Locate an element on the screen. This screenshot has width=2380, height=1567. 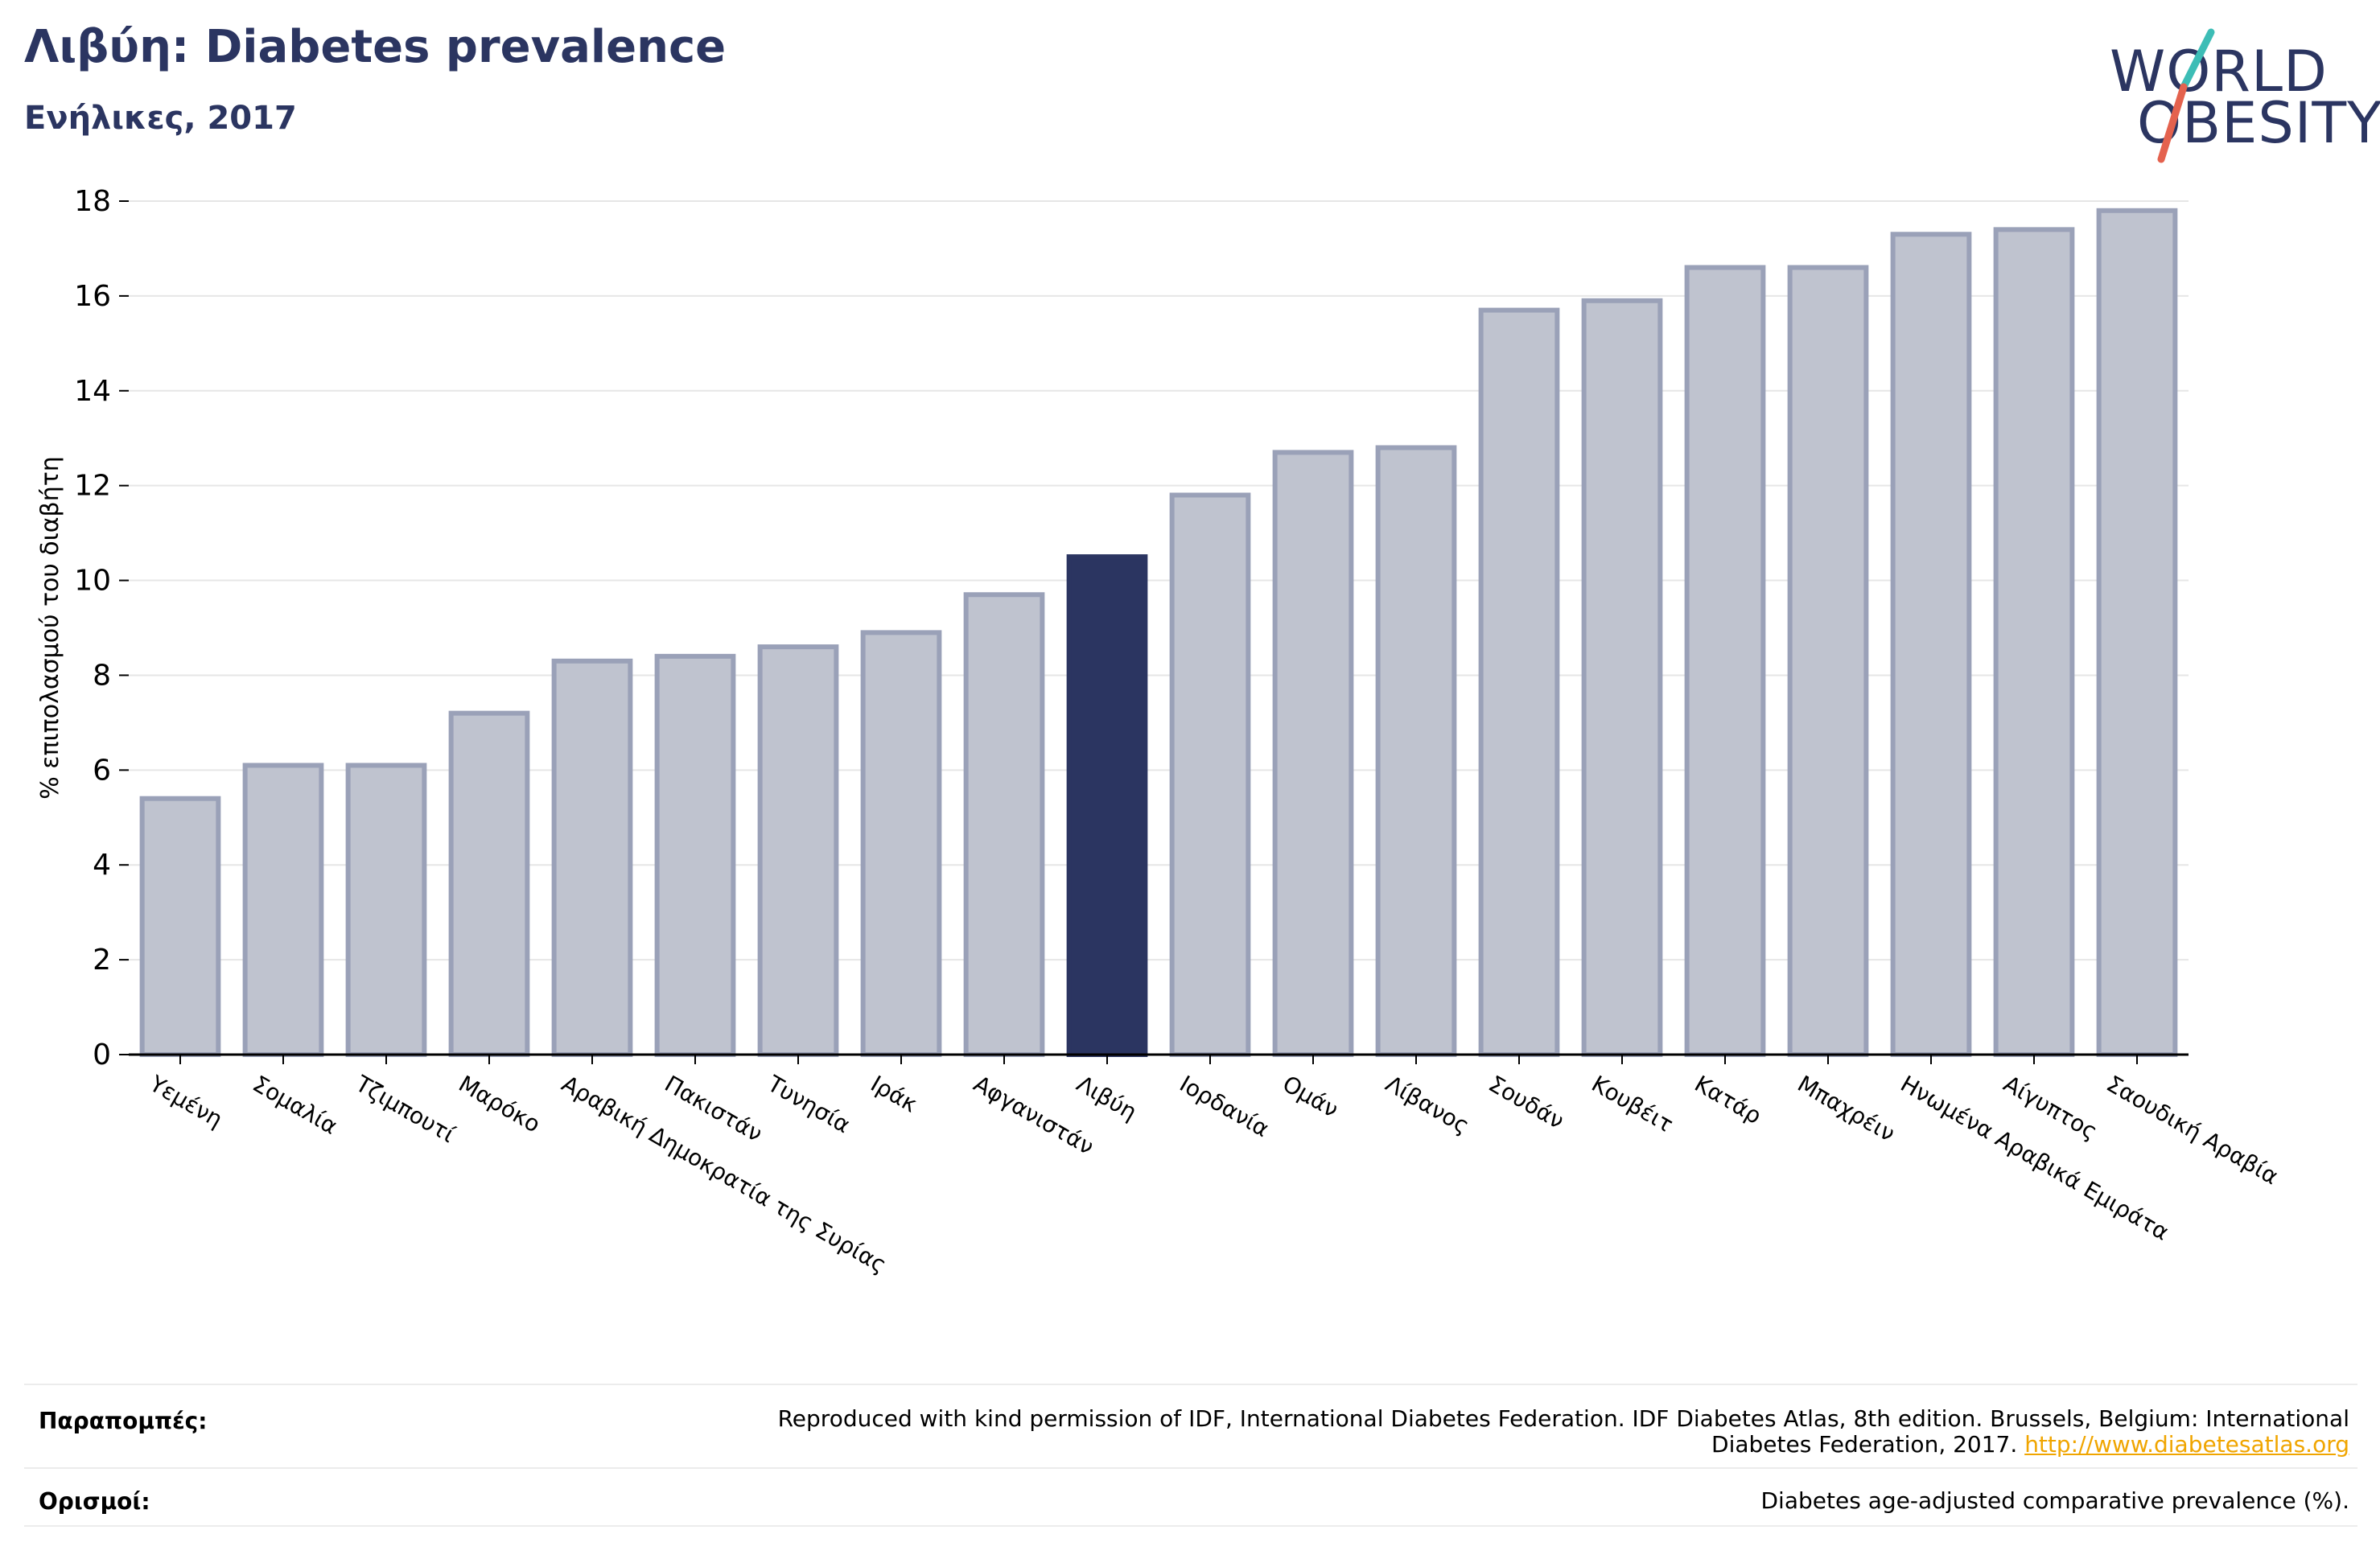
x-tick-label: Κατάρ is located at coordinates (1728, 1099).